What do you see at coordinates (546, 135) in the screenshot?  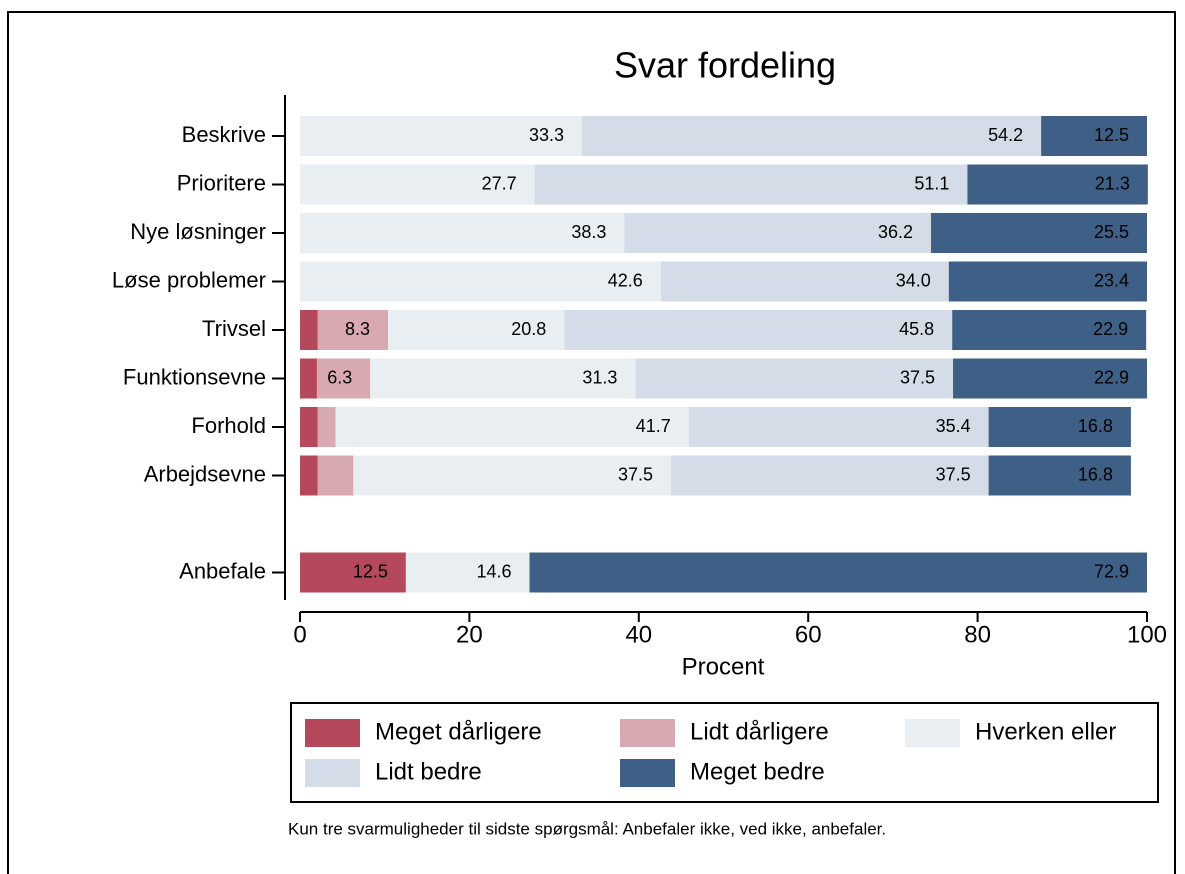 I see `data-label: 33.3` at bounding box center [546, 135].